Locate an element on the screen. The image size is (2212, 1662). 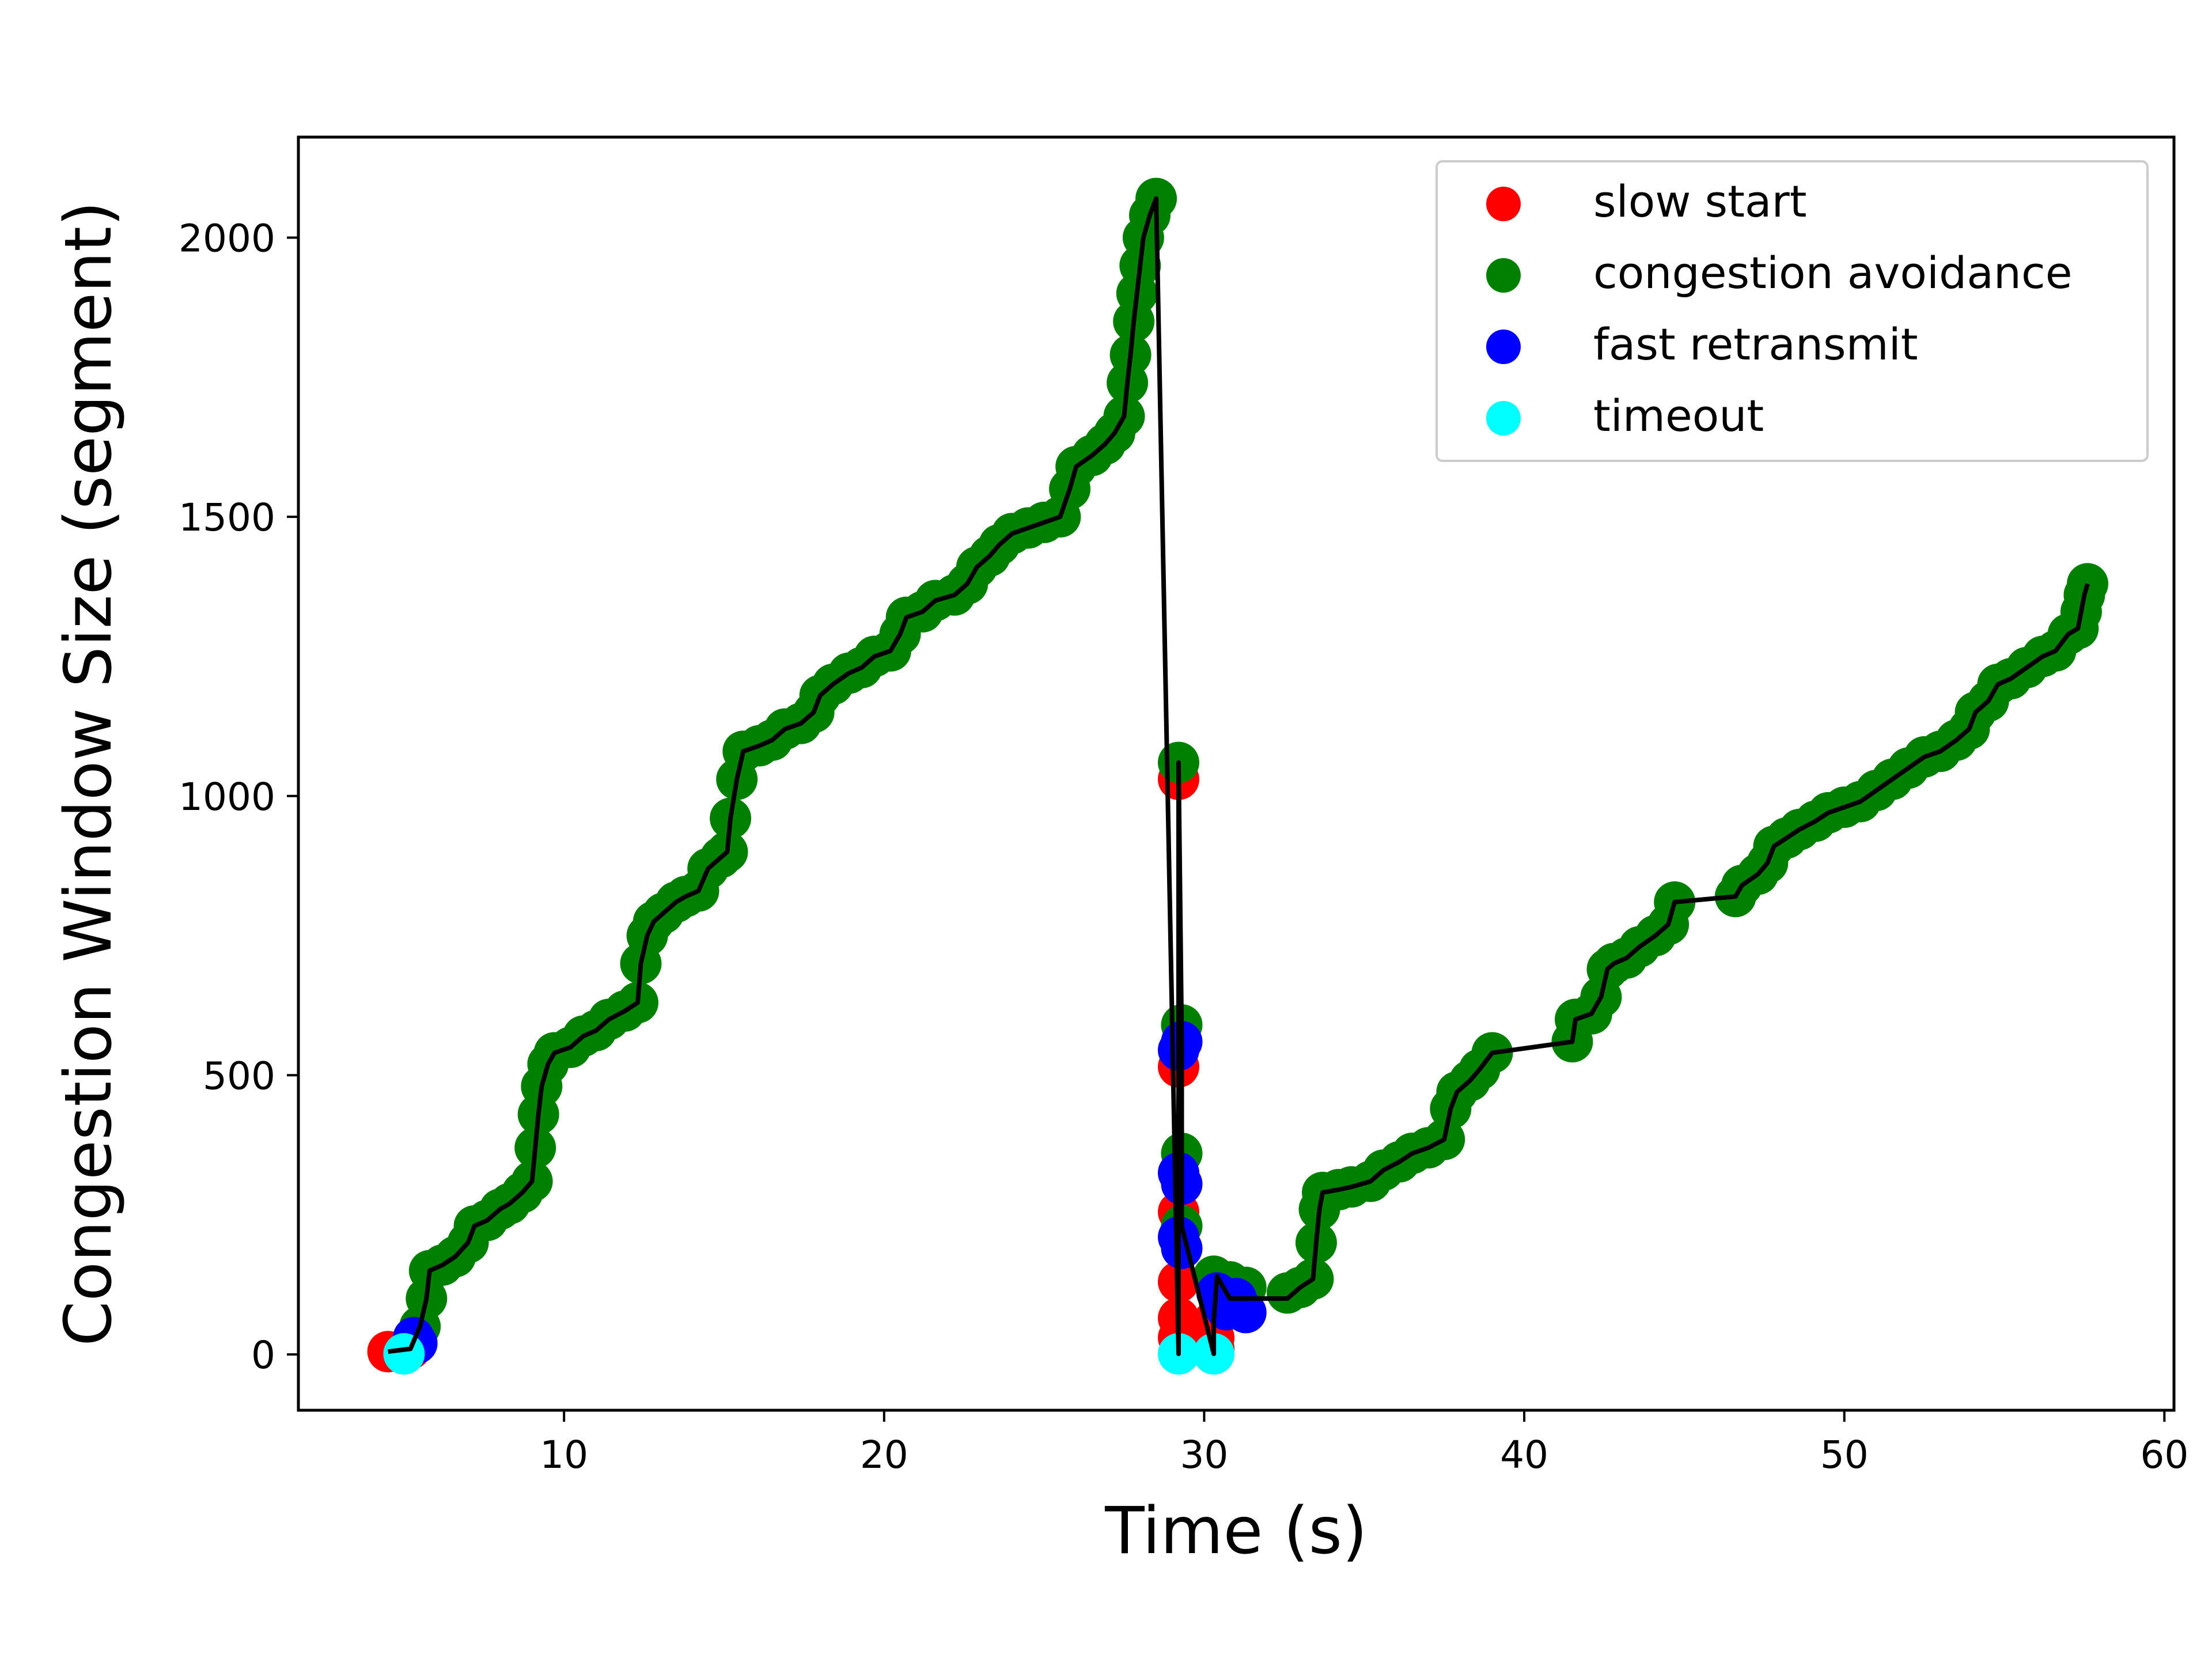
x-tick-label: 20 is located at coordinates (884, 1455).